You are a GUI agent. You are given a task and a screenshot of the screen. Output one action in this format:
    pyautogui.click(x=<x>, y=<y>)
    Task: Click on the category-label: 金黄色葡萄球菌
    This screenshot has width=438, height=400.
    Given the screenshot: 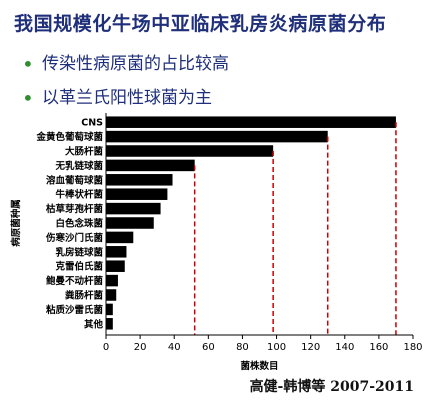 What is the action you would take?
    pyautogui.click(x=69, y=137)
    